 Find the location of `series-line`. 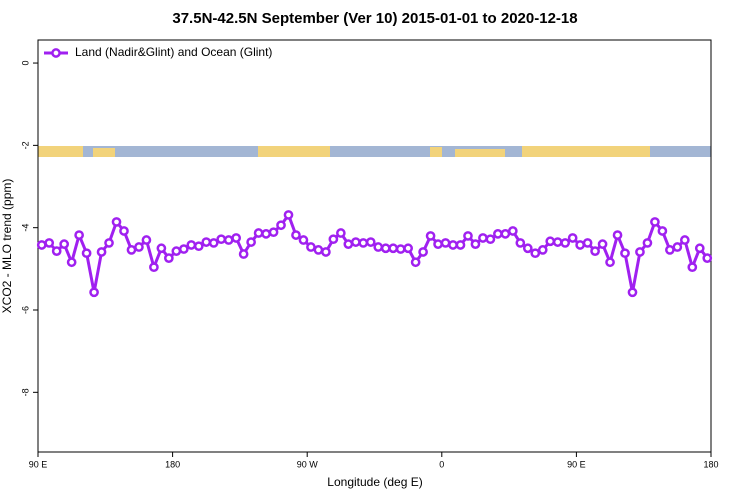

series-line is located at coordinates (375, 252).